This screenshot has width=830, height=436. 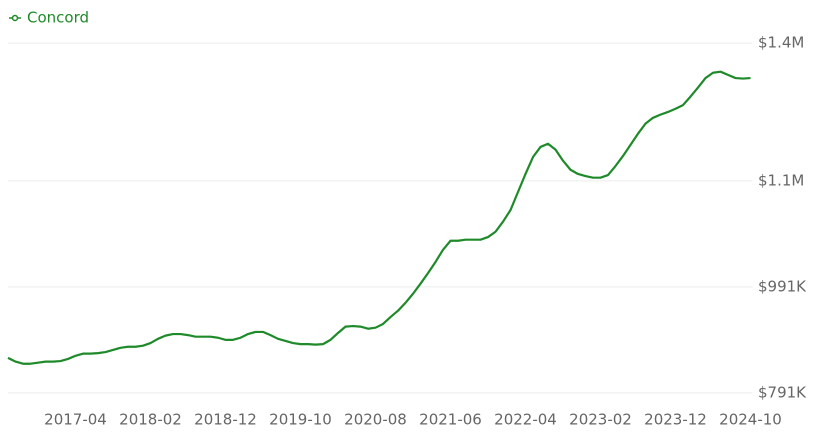 I want to click on x-tick-label: 2017-04, so click(x=75, y=420).